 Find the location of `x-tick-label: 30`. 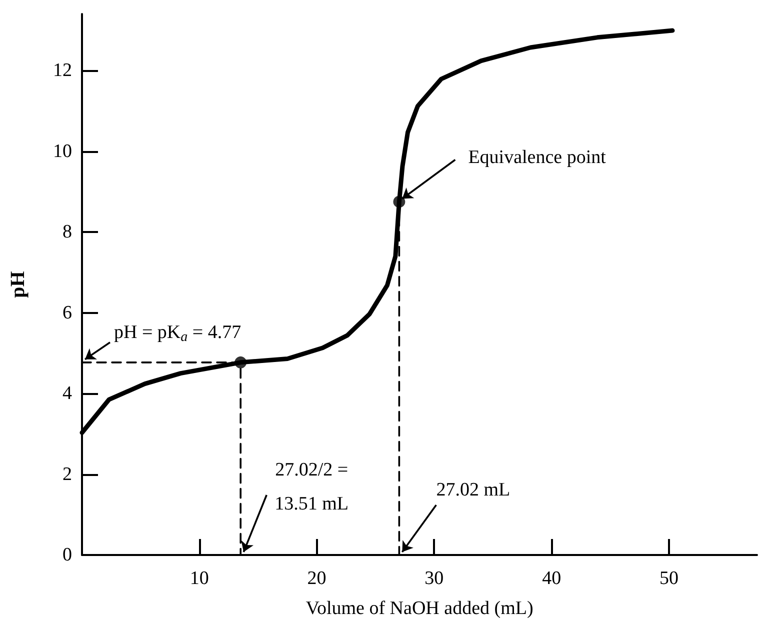

x-tick-label: 30 is located at coordinates (434, 578).